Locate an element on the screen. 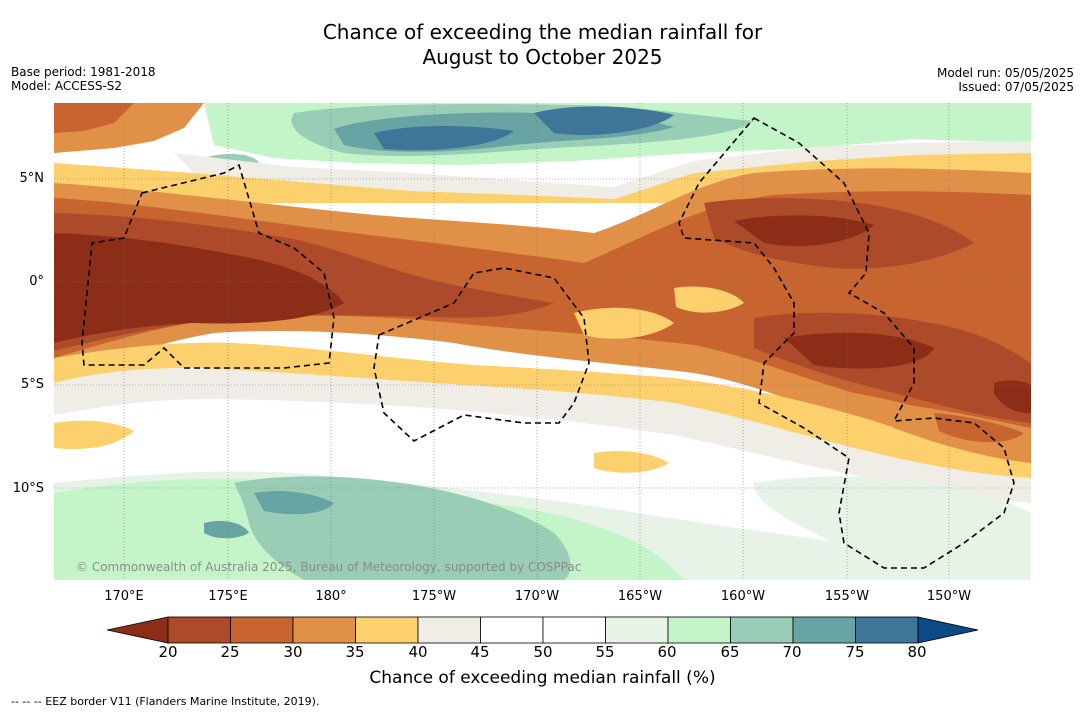  model-run: Model run: 05/05/2025 is located at coordinates (1005, 73).